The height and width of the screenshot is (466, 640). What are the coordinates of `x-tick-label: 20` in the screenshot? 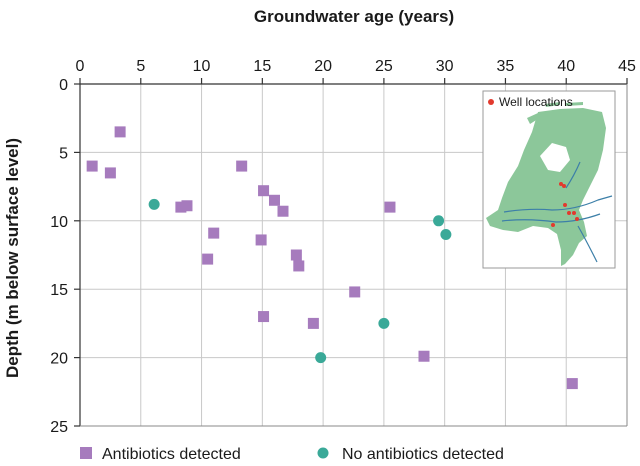 It's located at (323, 66).